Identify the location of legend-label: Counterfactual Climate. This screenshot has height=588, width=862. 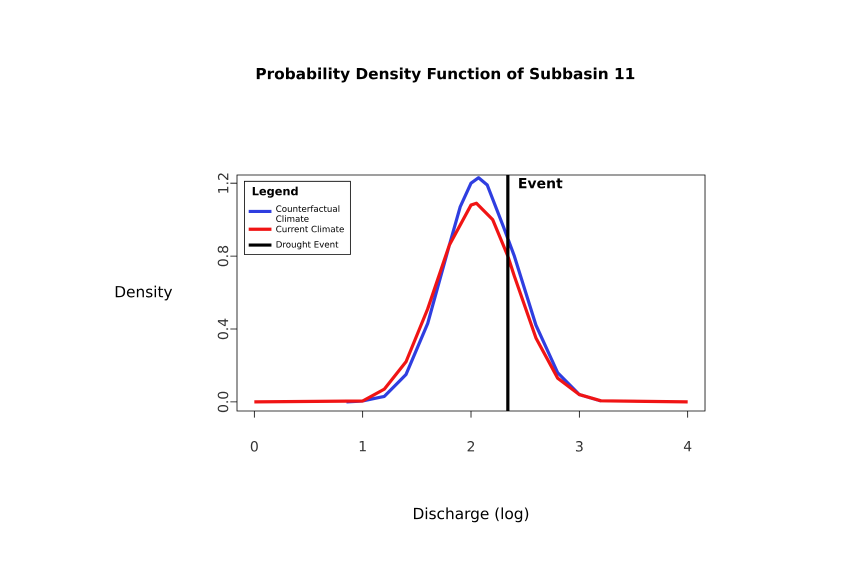
(308, 213).